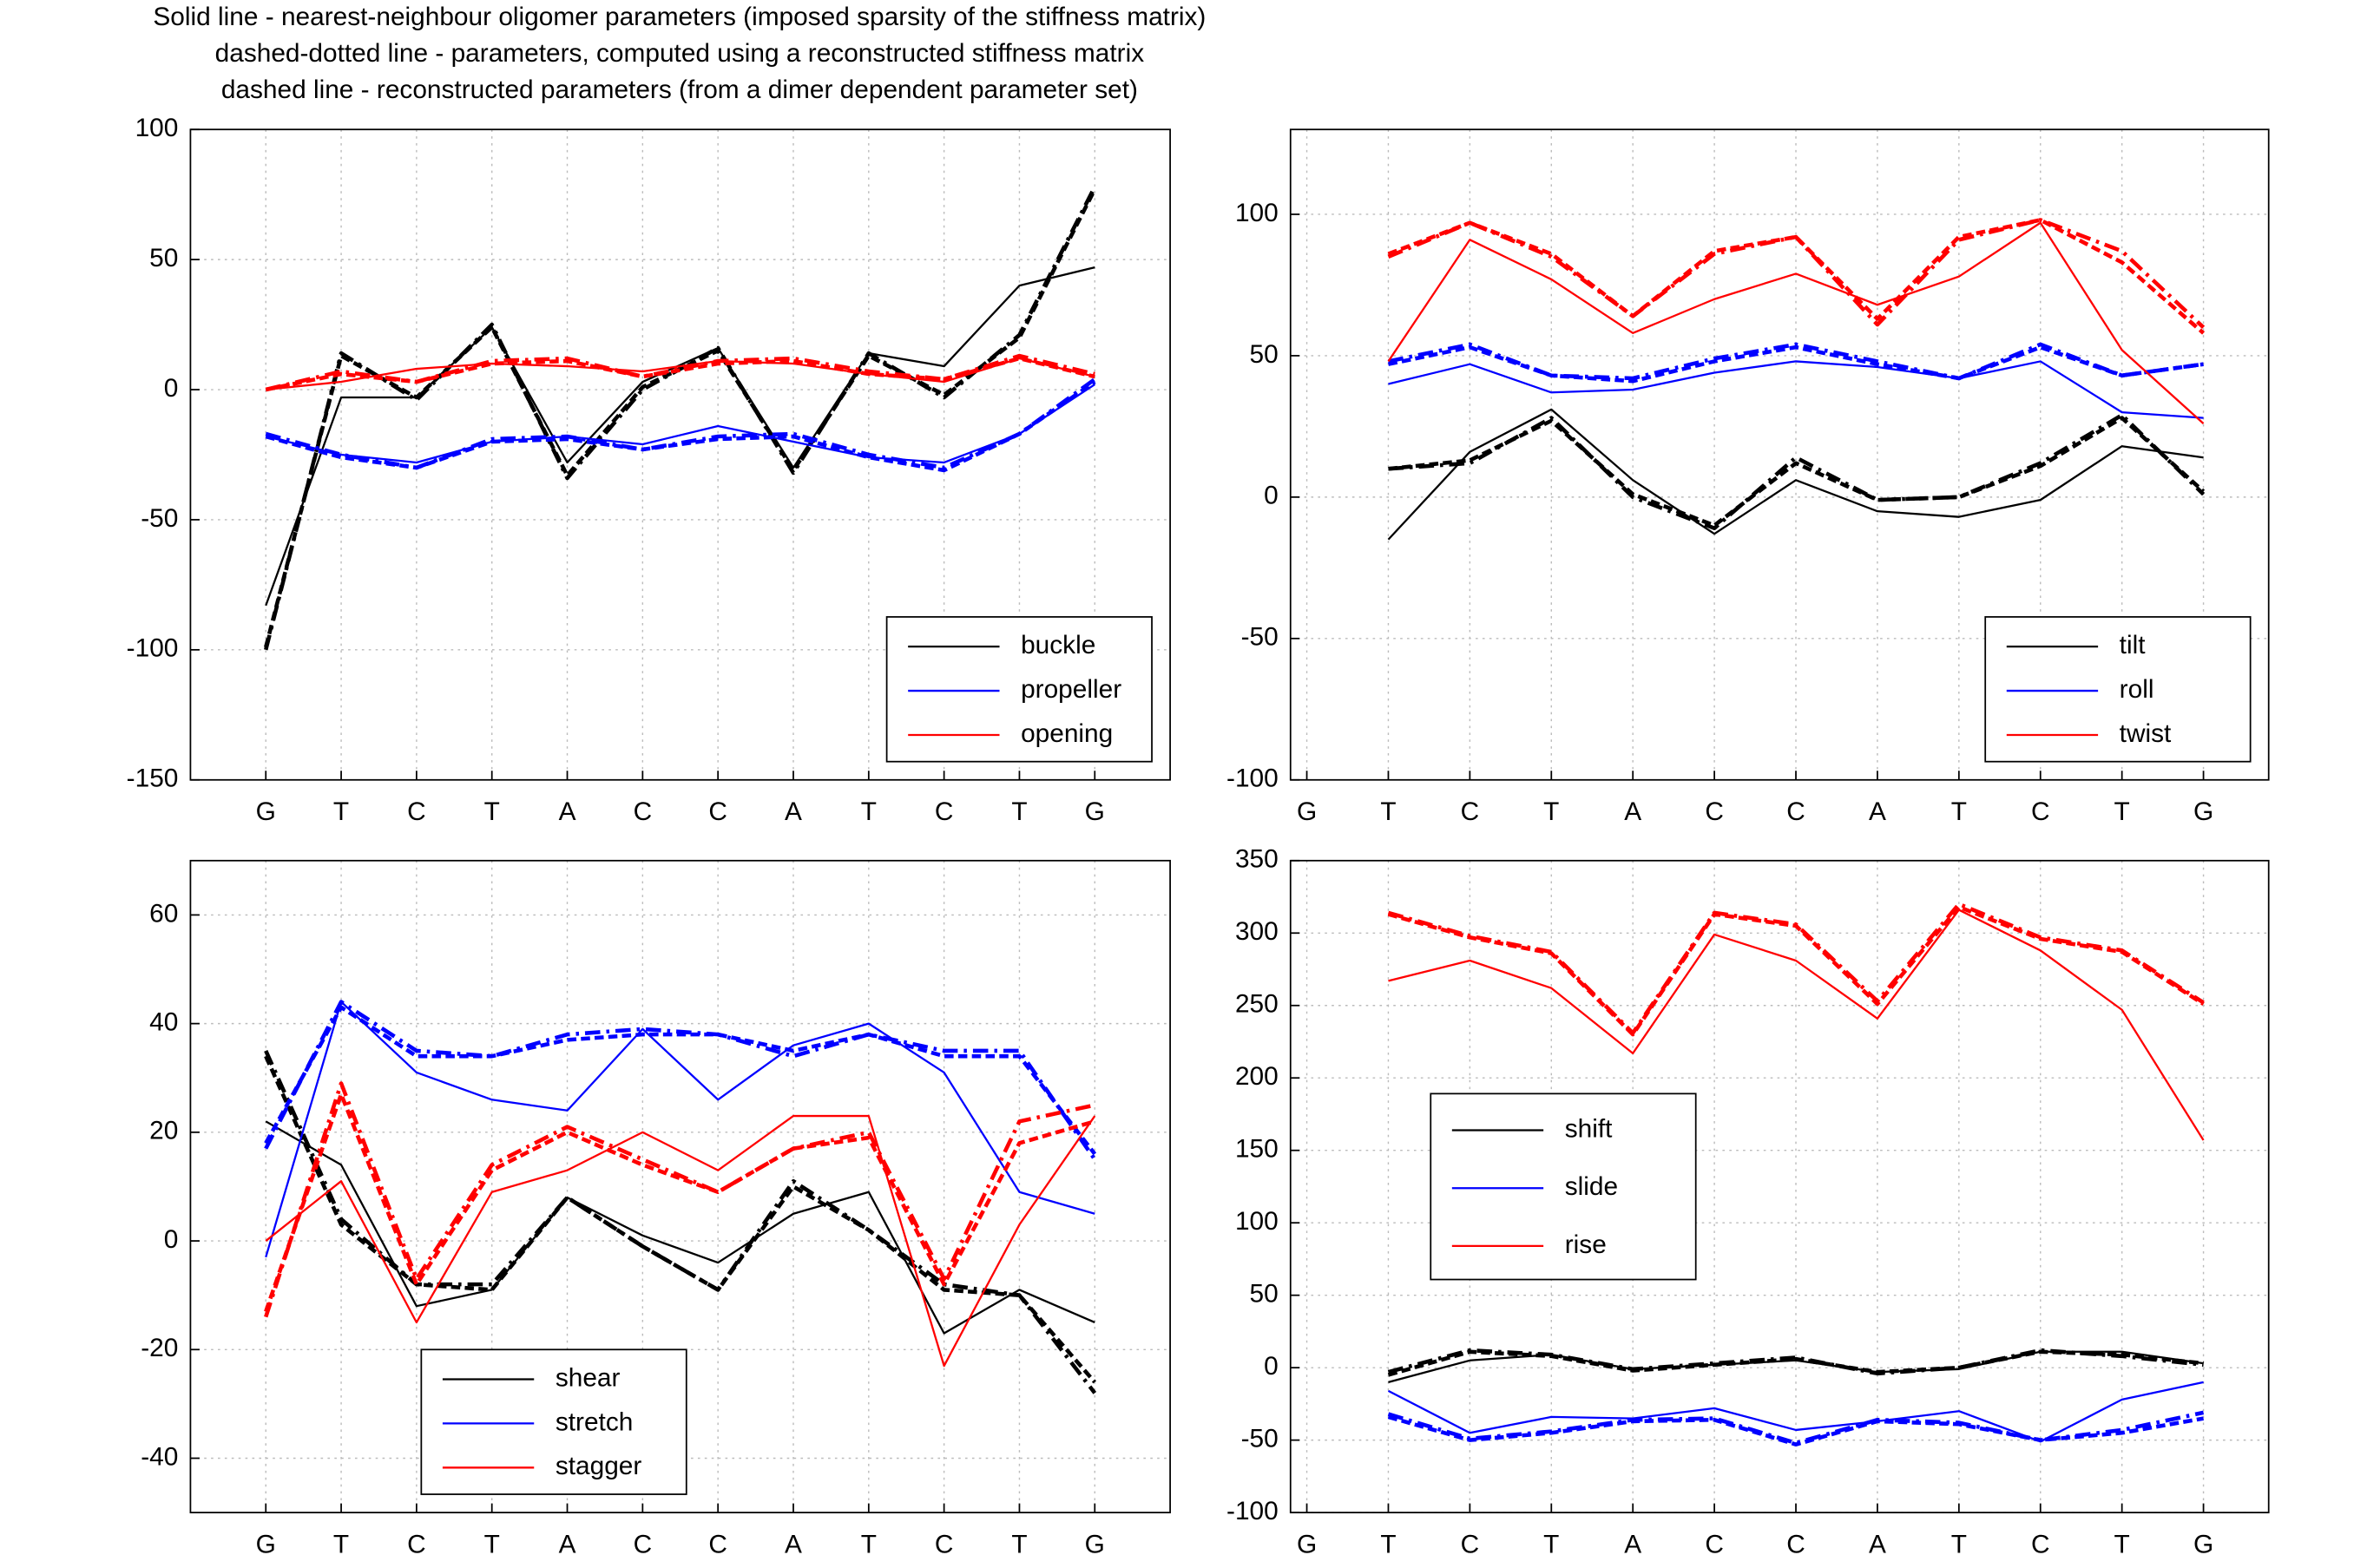 The width and height of the screenshot is (2354, 1568). Describe the element at coordinates (2146, 733) in the screenshot. I see `legend-label: twist` at that location.